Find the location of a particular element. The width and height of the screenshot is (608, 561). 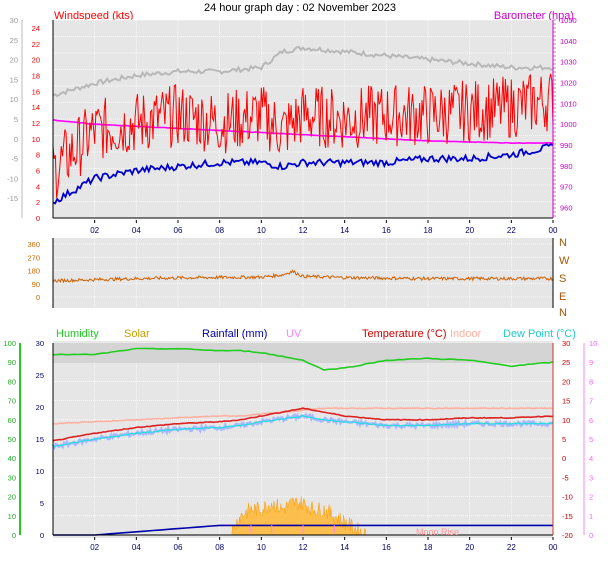

uv-y-tick-label: 2 is located at coordinates (591, 497).